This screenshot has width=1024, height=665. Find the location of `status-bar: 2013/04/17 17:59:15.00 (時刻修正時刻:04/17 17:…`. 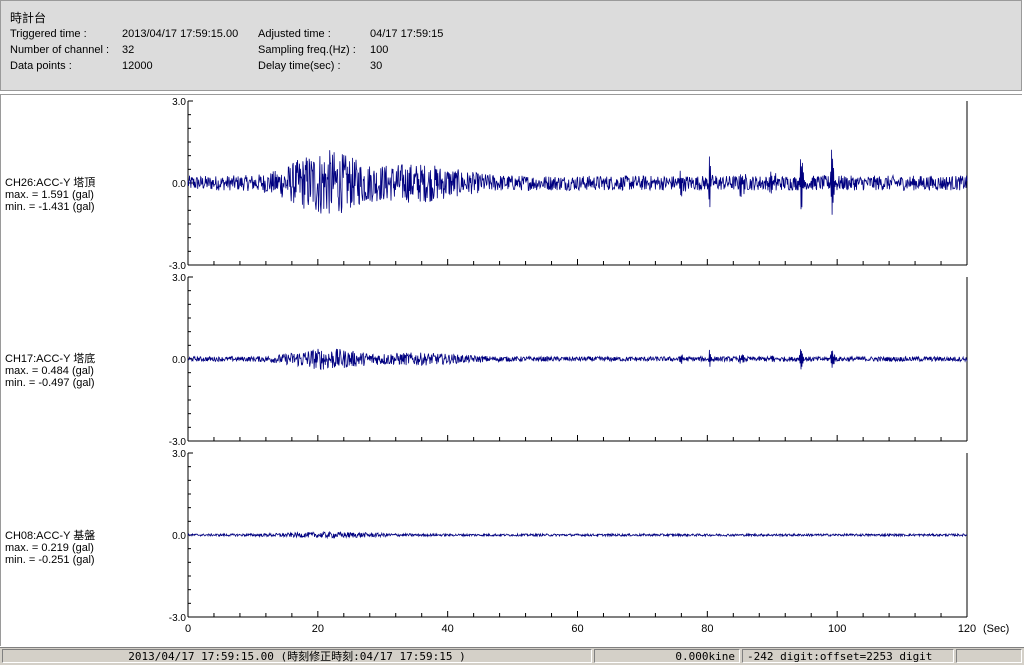

status-bar: 2013/04/17 17:59:15.00 (時刻修正時刻:04/17 17:… is located at coordinates (512, 656).